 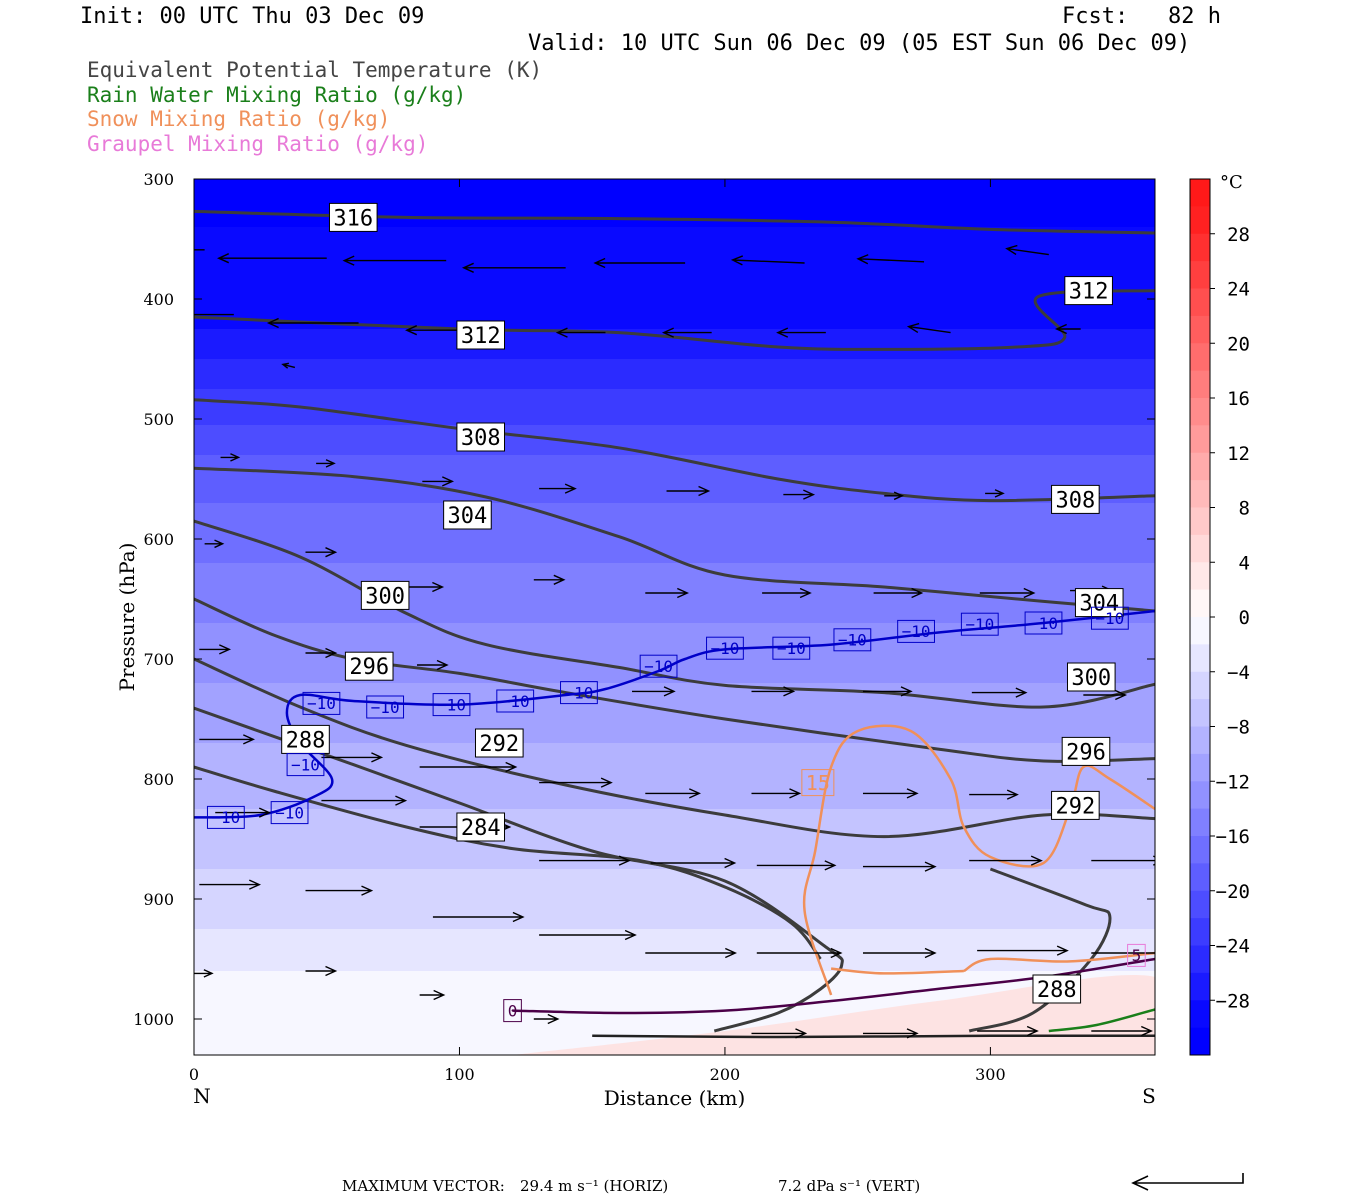 What do you see at coordinates (1238, 728) in the screenshot?
I see `colorbar-tick-label: −8` at bounding box center [1238, 728].